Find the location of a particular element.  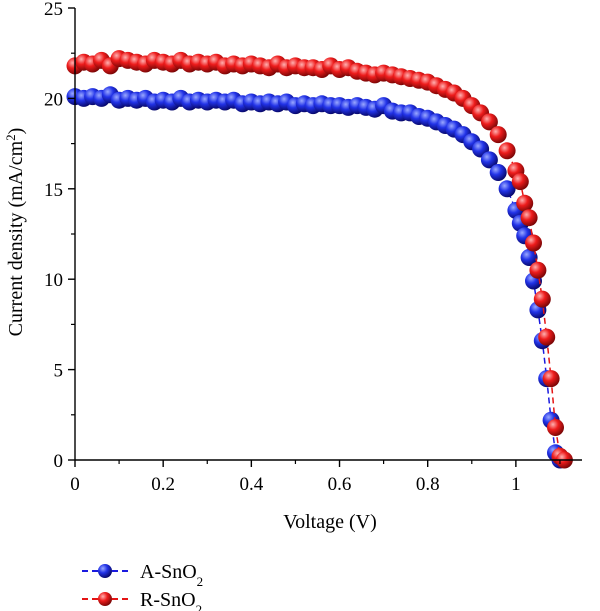

y-tick-label: 0 is located at coordinates (59, 461).